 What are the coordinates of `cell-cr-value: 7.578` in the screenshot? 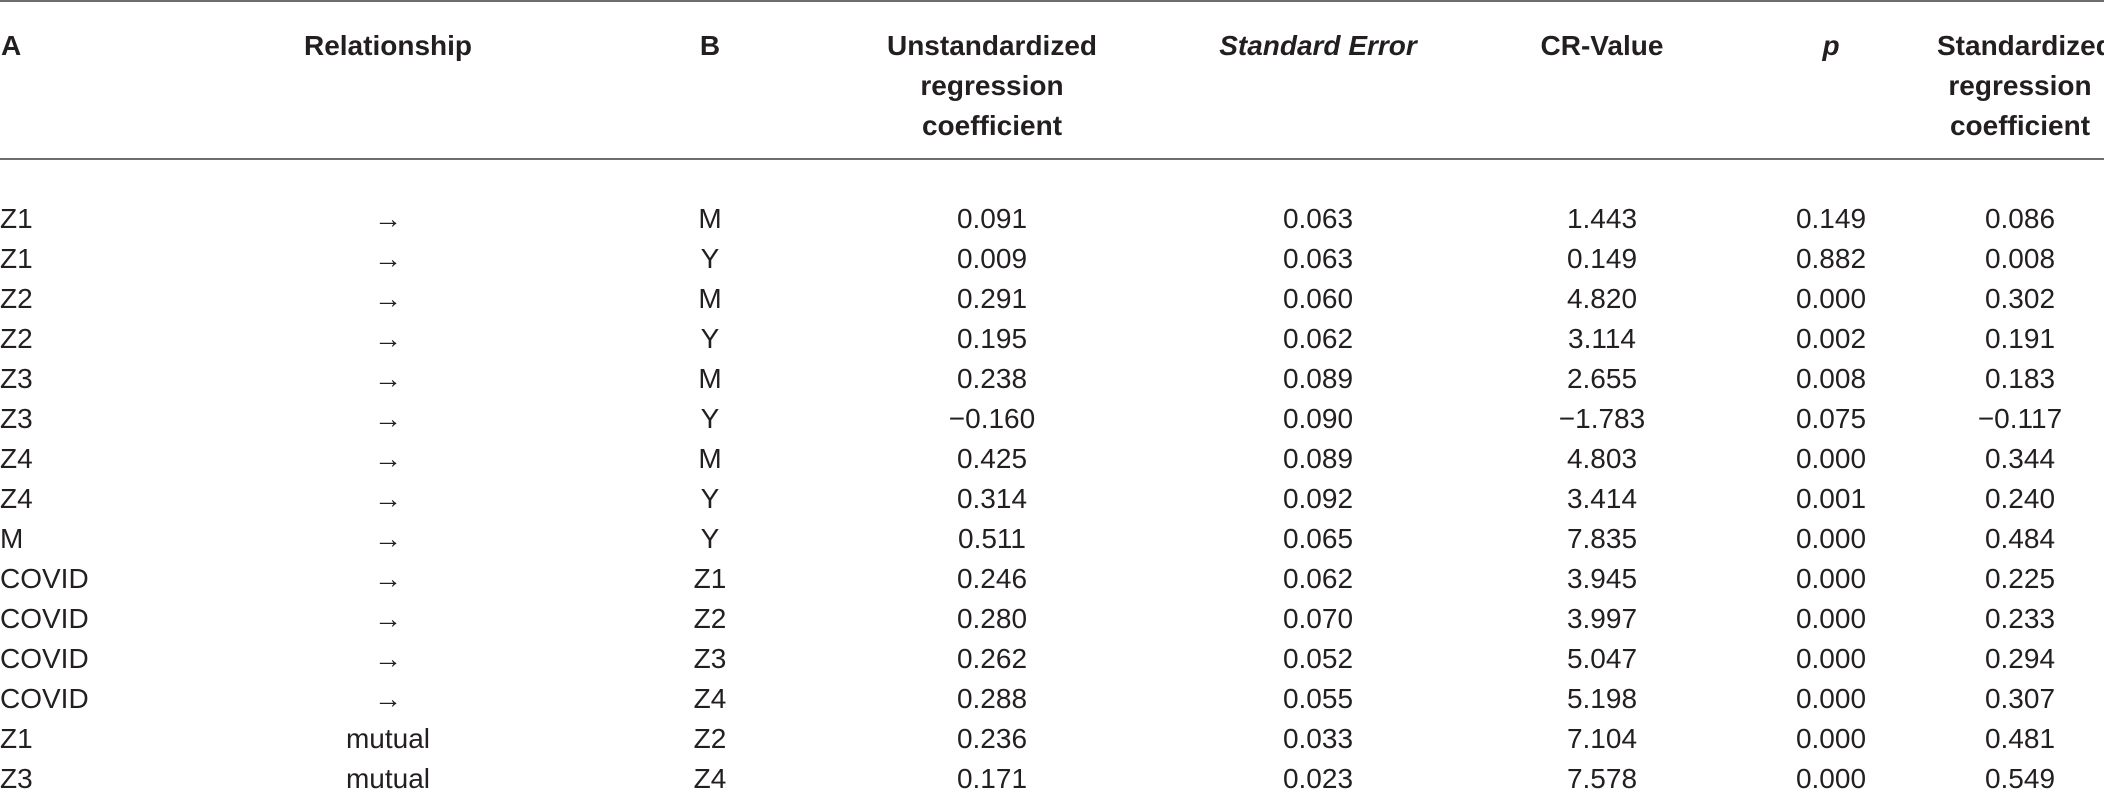 It's located at (1602, 778).